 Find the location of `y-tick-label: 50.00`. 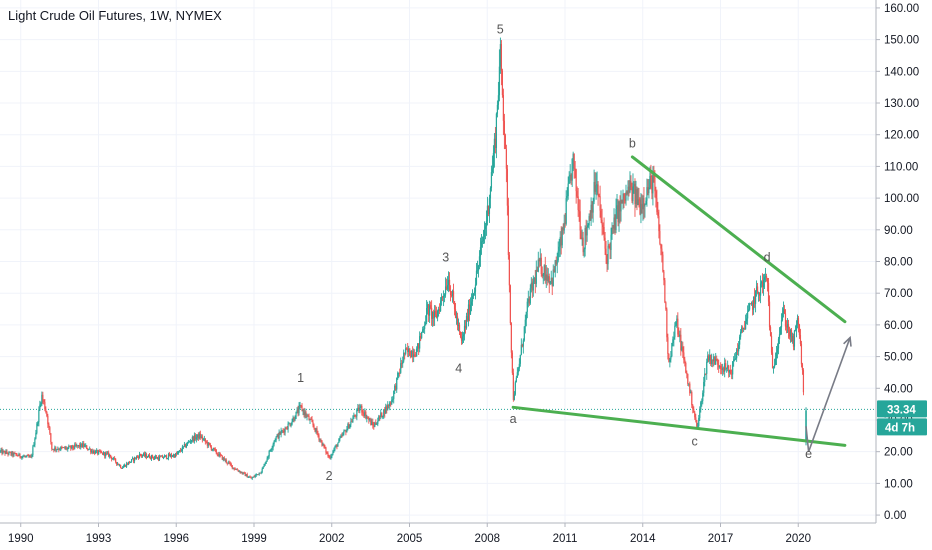

y-tick-label: 50.00 is located at coordinates (898, 358).